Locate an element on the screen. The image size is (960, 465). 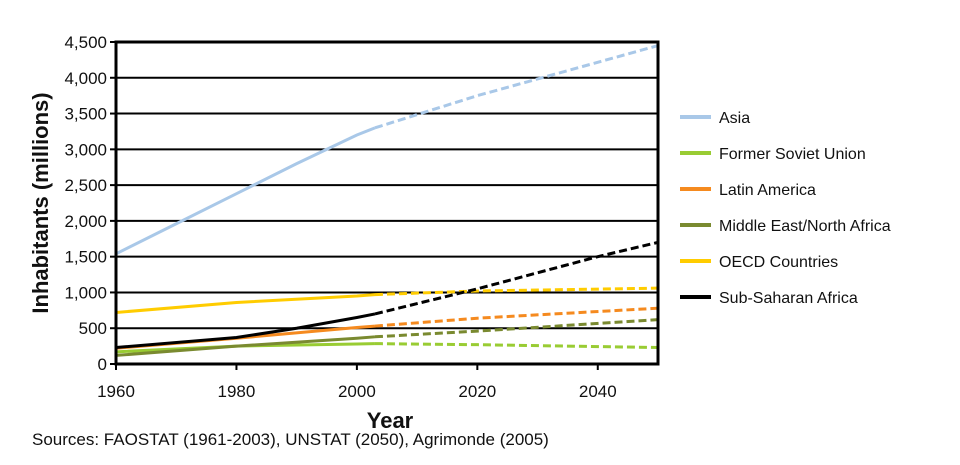
x-tick-label: 1980 is located at coordinates (237, 391).